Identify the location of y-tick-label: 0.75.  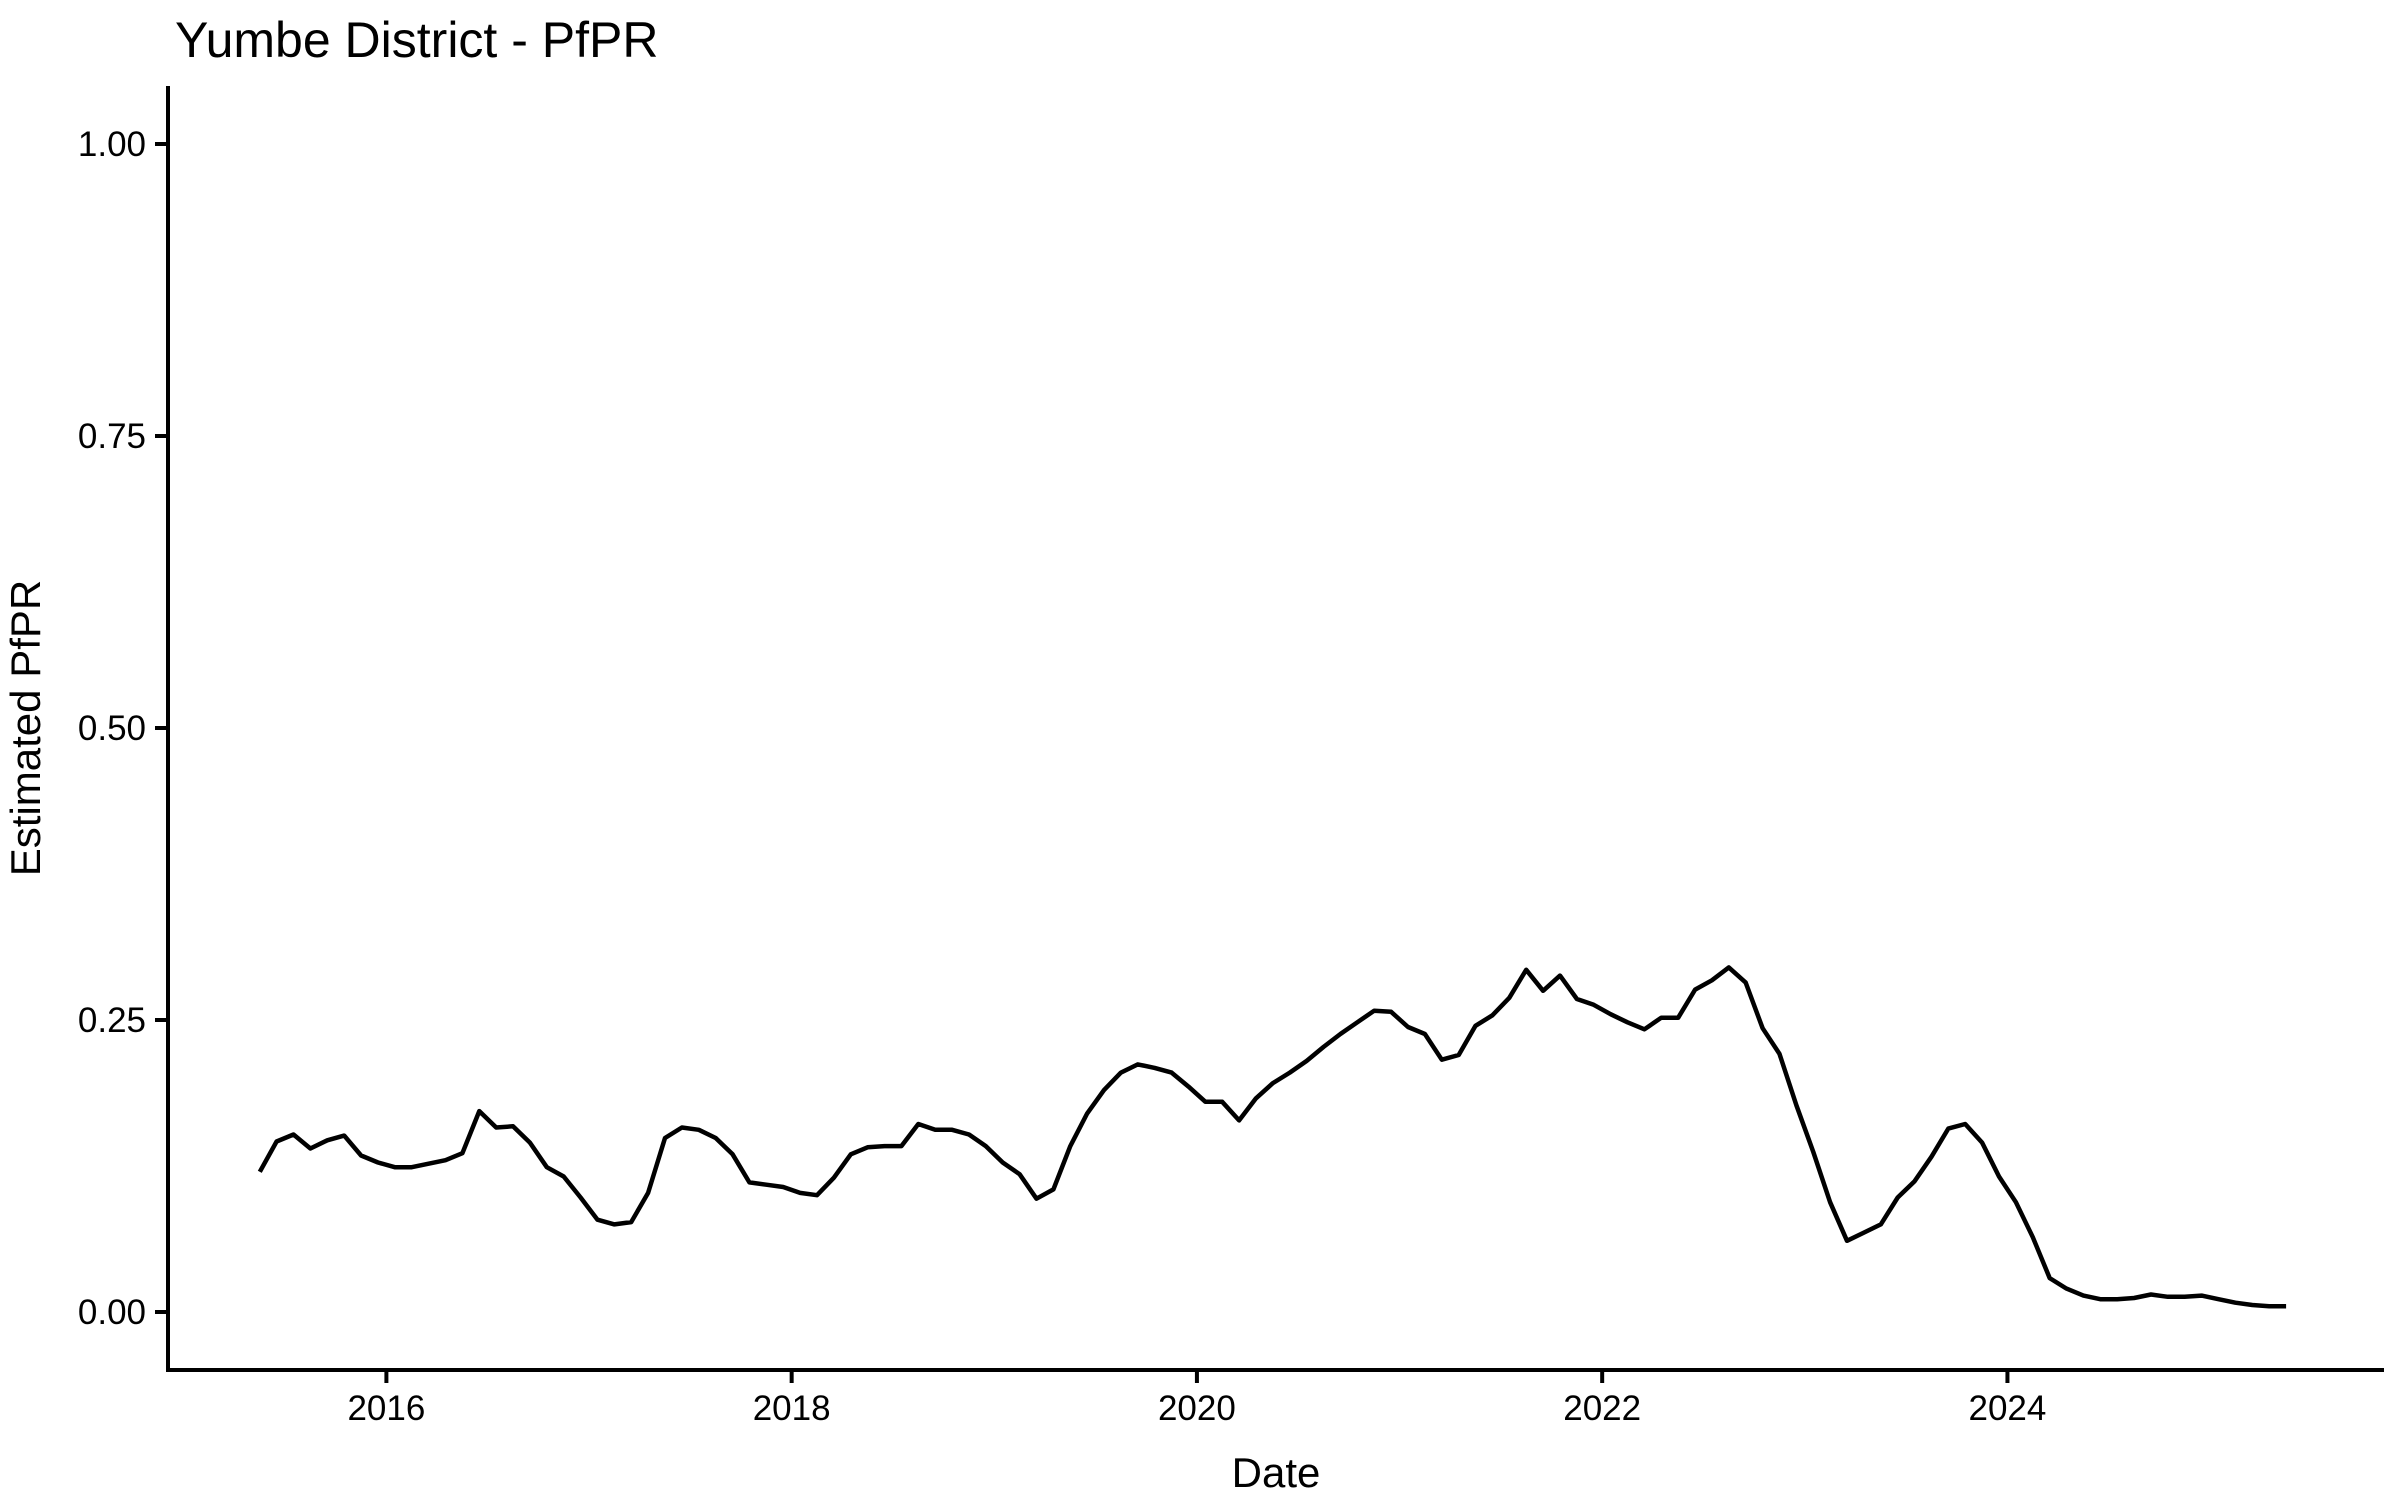
(112, 436).